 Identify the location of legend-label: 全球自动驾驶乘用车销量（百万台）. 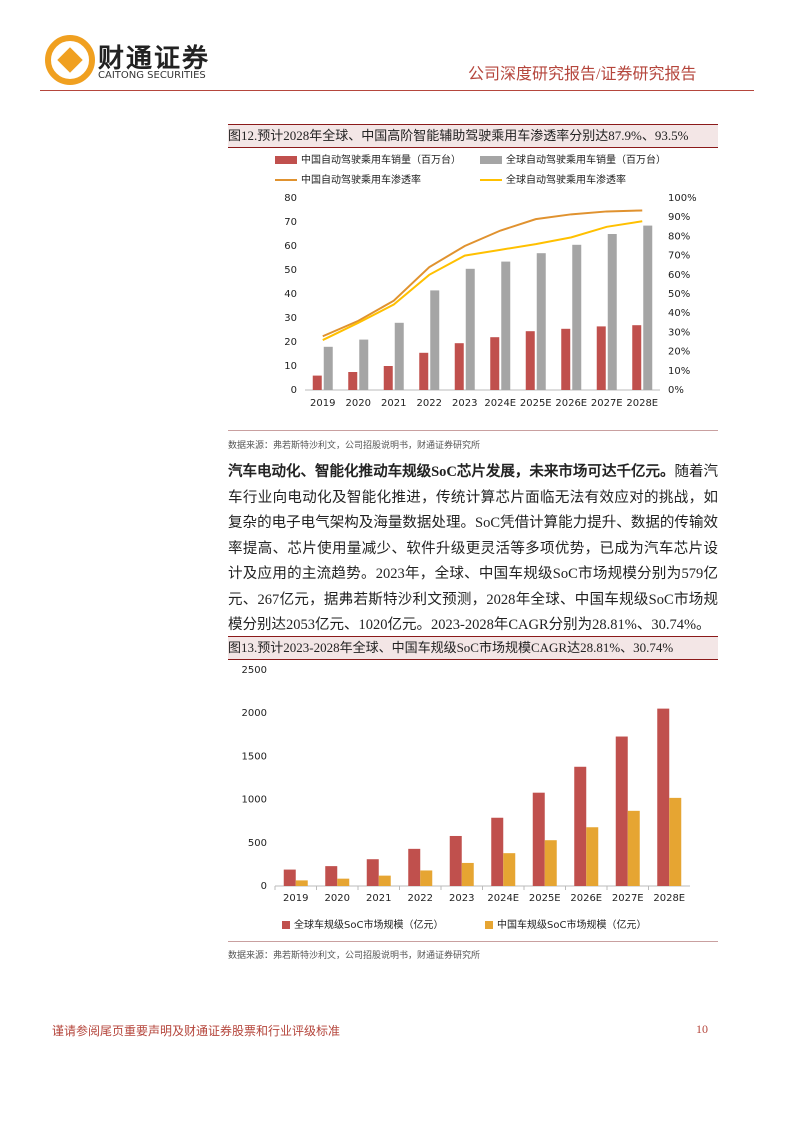
(586, 159).